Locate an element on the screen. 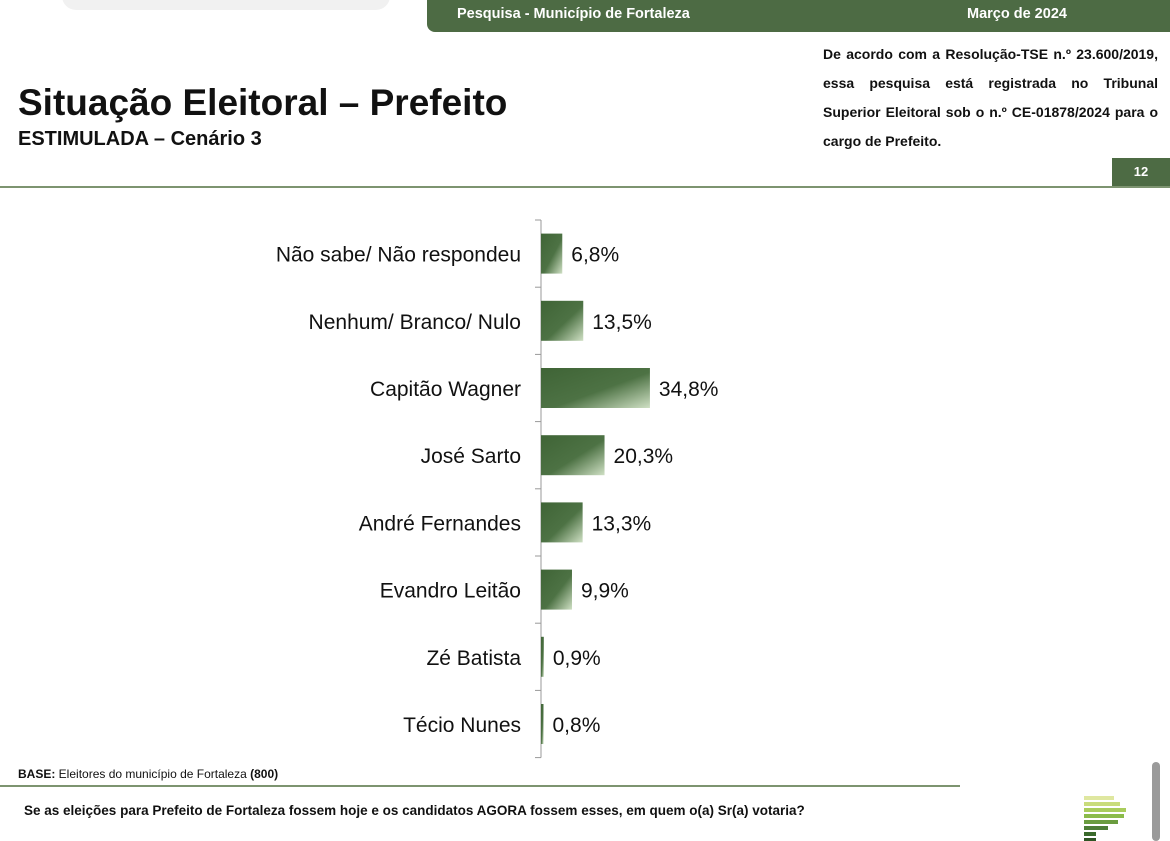 This screenshot has width=1170, height=841. base-count: (800) is located at coordinates (264, 774).